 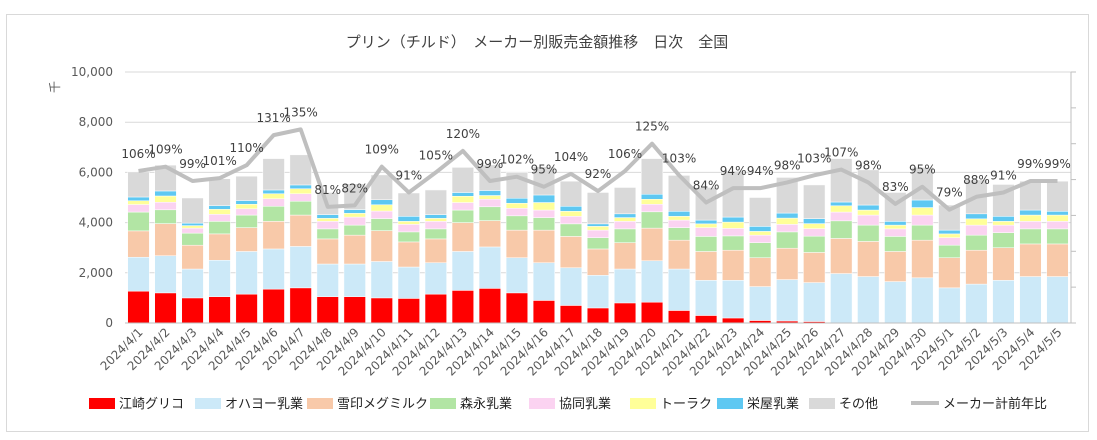 What do you see at coordinates (598, 174) in the screenshot?
I see `ratio-data-label: 92%` at bounding box center [598, 174].